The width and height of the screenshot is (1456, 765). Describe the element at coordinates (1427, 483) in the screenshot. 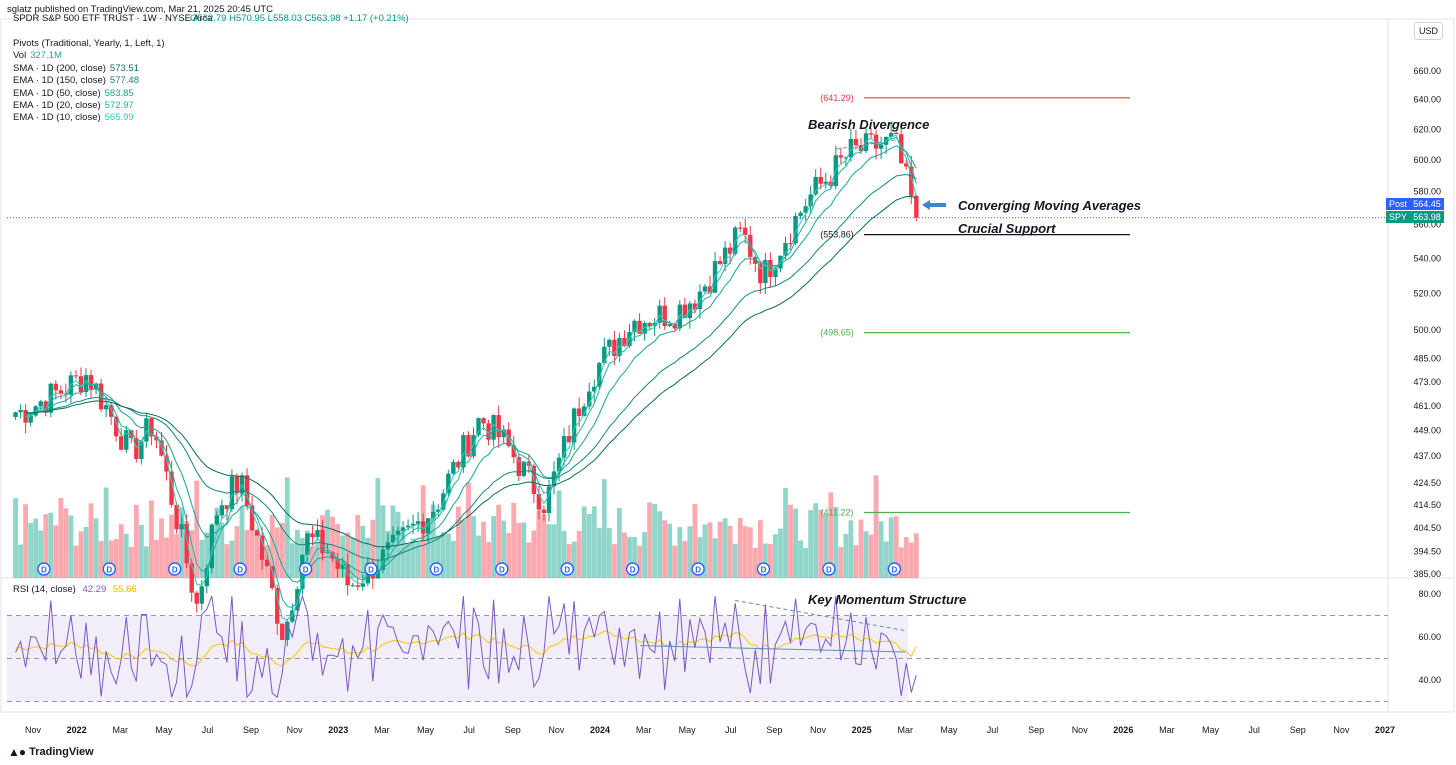

I see `price-tick-label: 424.50` at that location.